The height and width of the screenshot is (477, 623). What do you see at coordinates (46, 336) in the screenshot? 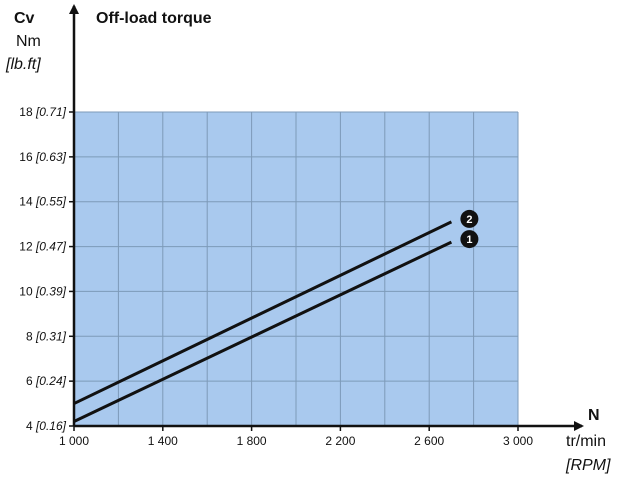
I see `y-tick-label: 8 [0.31]` at bounding box center [46, 336].